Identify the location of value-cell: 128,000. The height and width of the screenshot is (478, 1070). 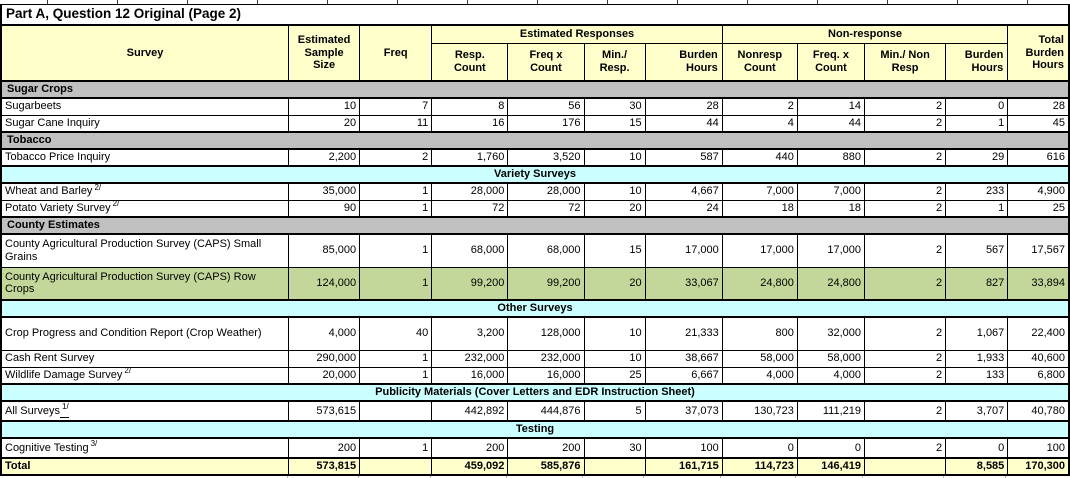
(546, 333).